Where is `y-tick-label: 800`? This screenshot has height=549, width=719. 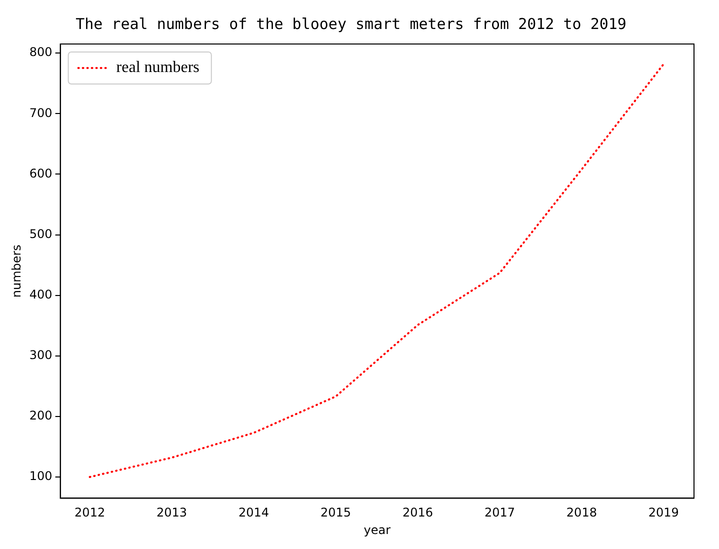 y-tick-label: 800 is located at coordinates (40, 52).